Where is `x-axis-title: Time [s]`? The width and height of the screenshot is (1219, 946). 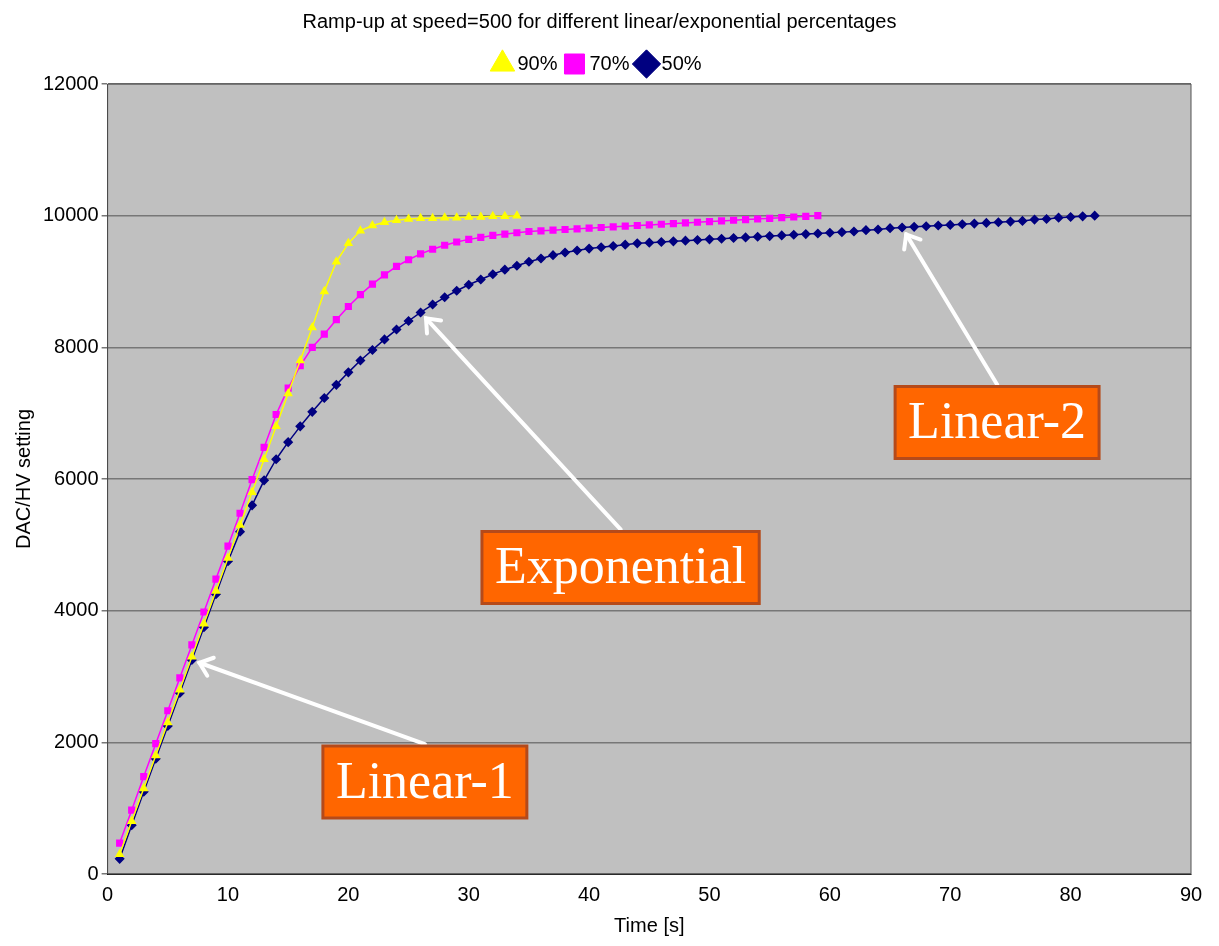 x-axis-title: Time [s] is located at coordinates (649, 924).